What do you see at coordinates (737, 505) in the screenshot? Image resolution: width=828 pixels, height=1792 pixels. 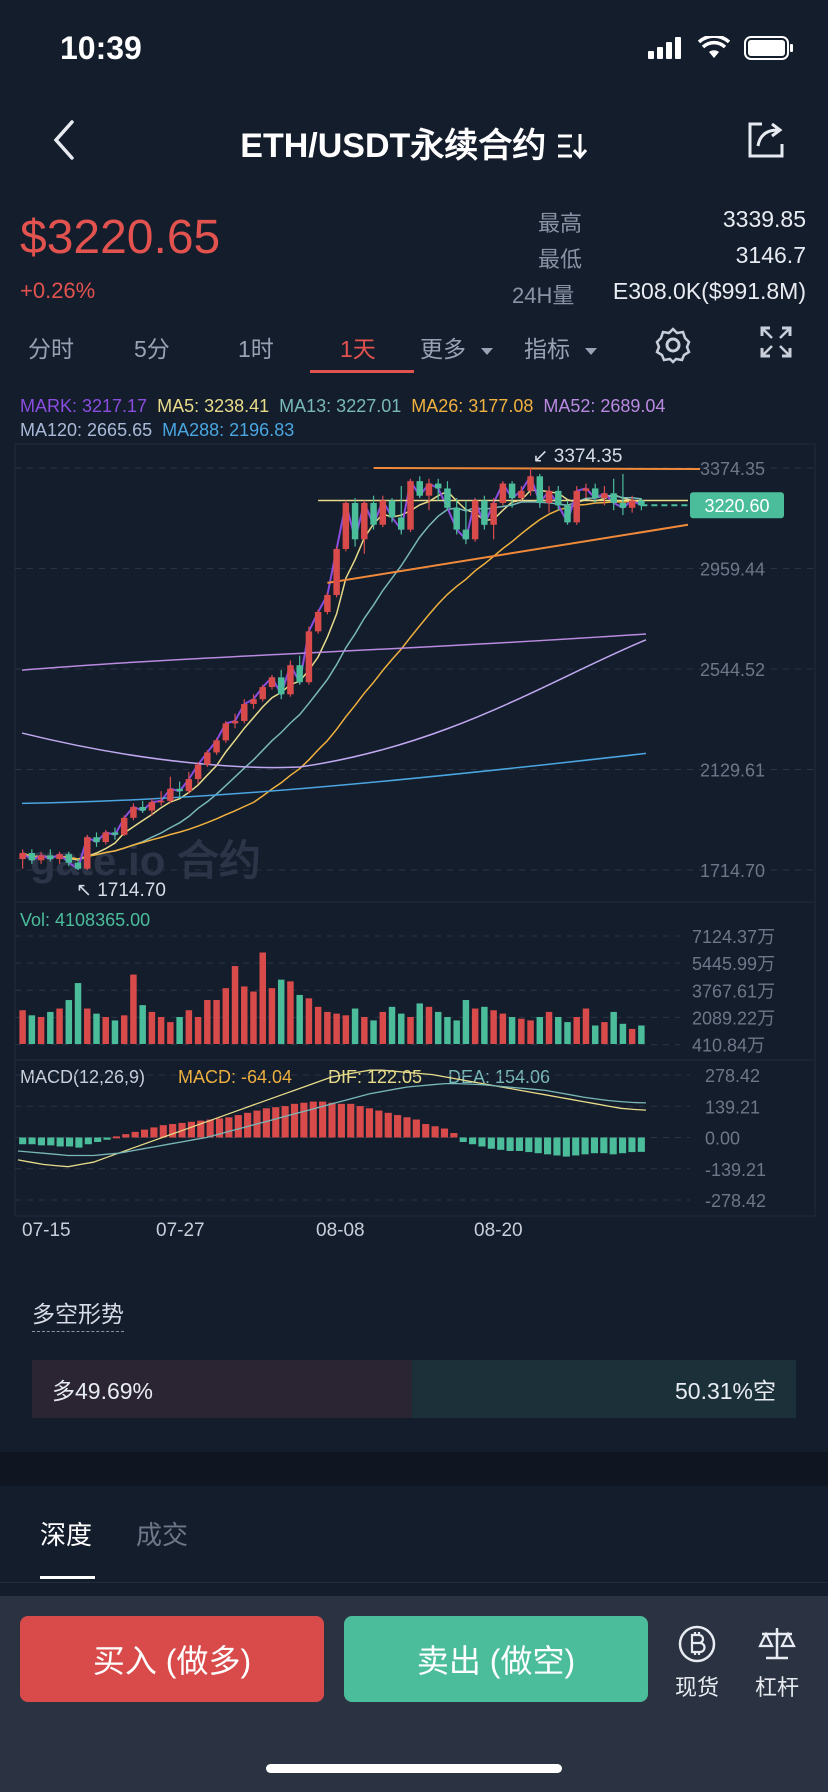 I see `current-price-tag` at bounding box center [737, 505].